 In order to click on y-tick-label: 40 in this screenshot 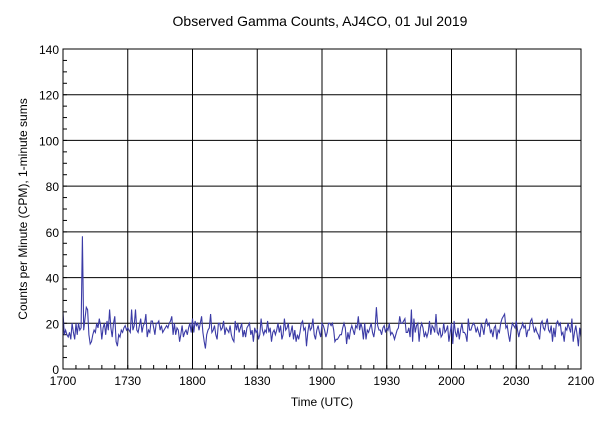, I will do `click(53, 279)`.